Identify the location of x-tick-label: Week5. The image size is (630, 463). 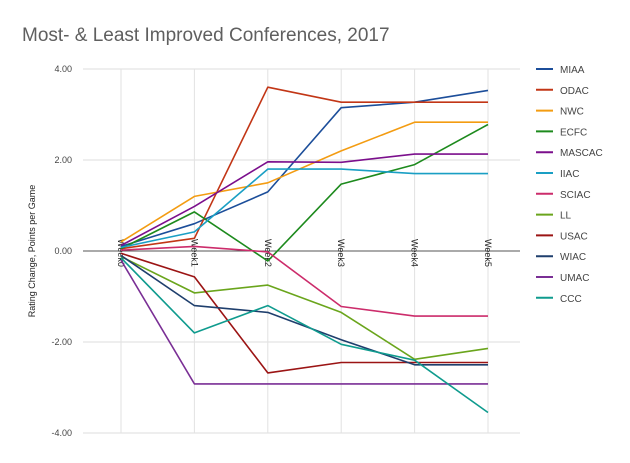
(488, 253).